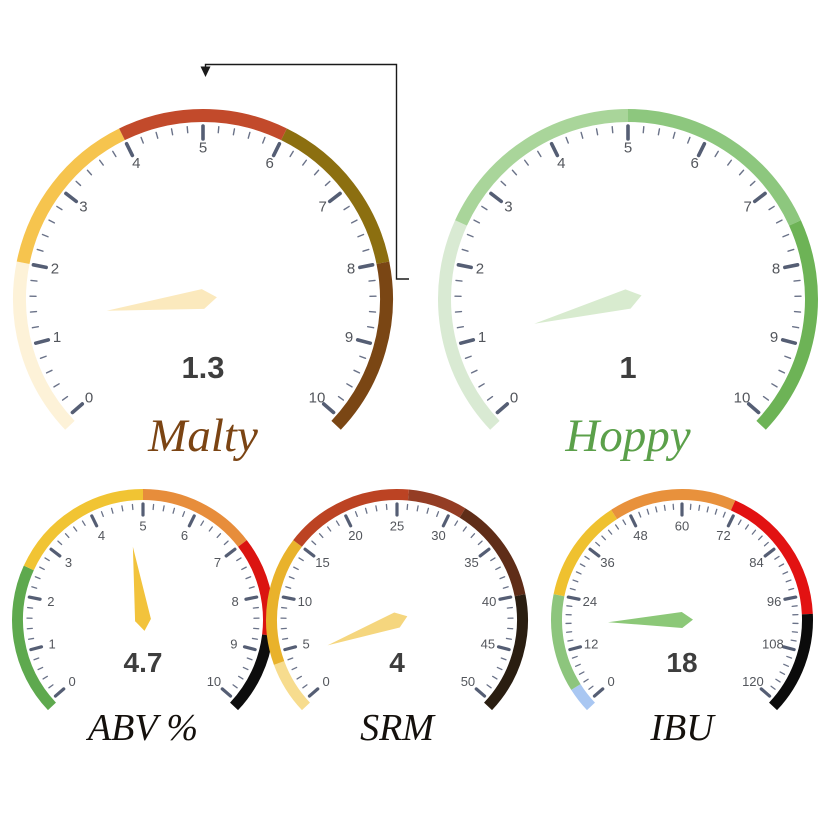 The width and height of the screenshot is (820, 820). I want to click on gauge-srm-needle, so click(367, 629).